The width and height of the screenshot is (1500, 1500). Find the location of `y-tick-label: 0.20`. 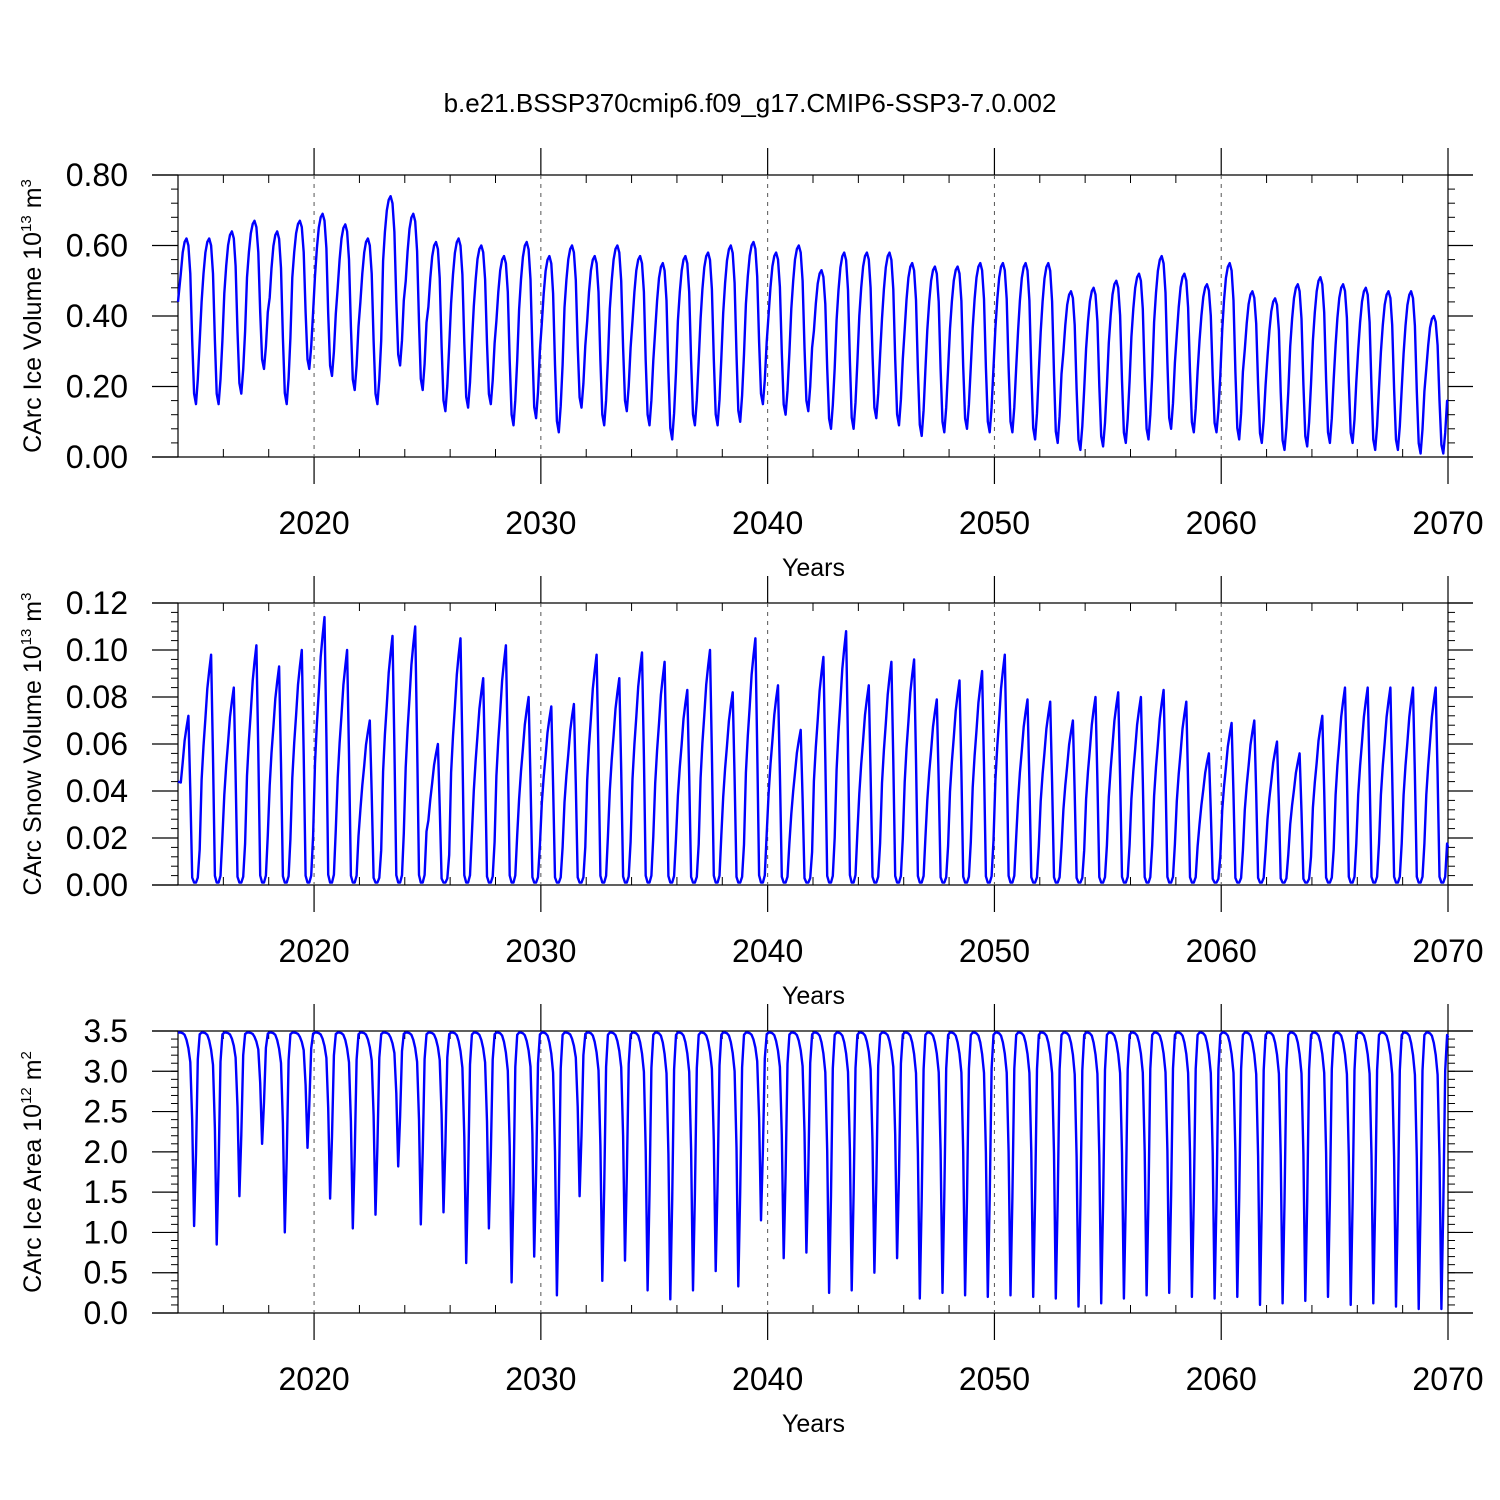

y-tick-label: 0.20 is located at coordinates (97, 387).